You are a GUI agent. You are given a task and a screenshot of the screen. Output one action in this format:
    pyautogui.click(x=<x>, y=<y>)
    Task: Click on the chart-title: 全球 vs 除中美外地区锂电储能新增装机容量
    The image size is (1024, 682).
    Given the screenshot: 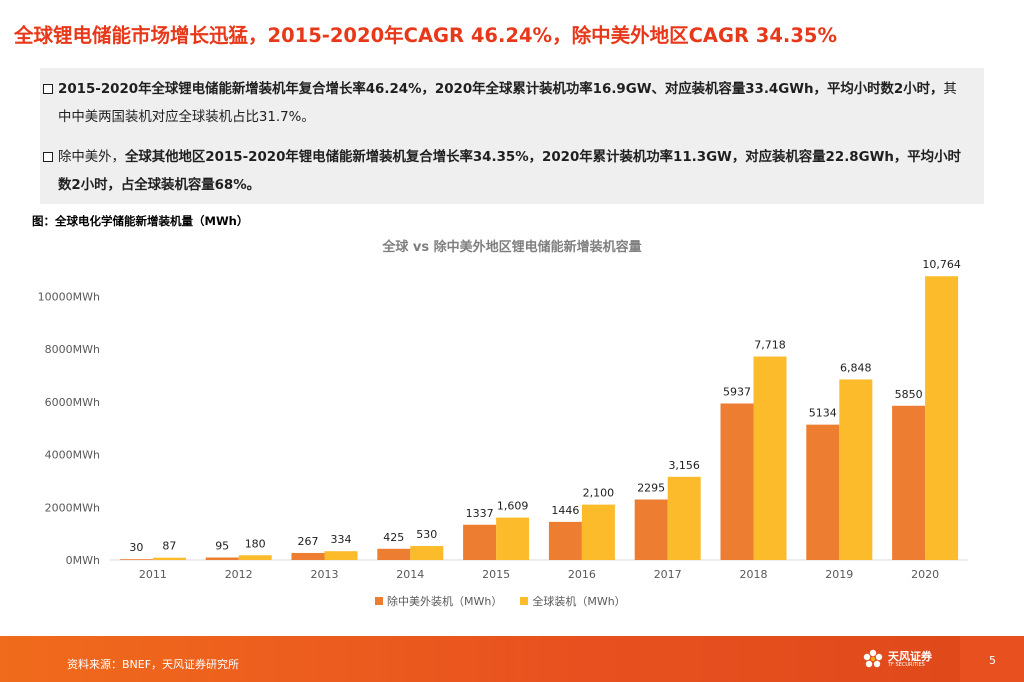 What is the action you would take?
    pyautogui.click(x=512, y=247)
    